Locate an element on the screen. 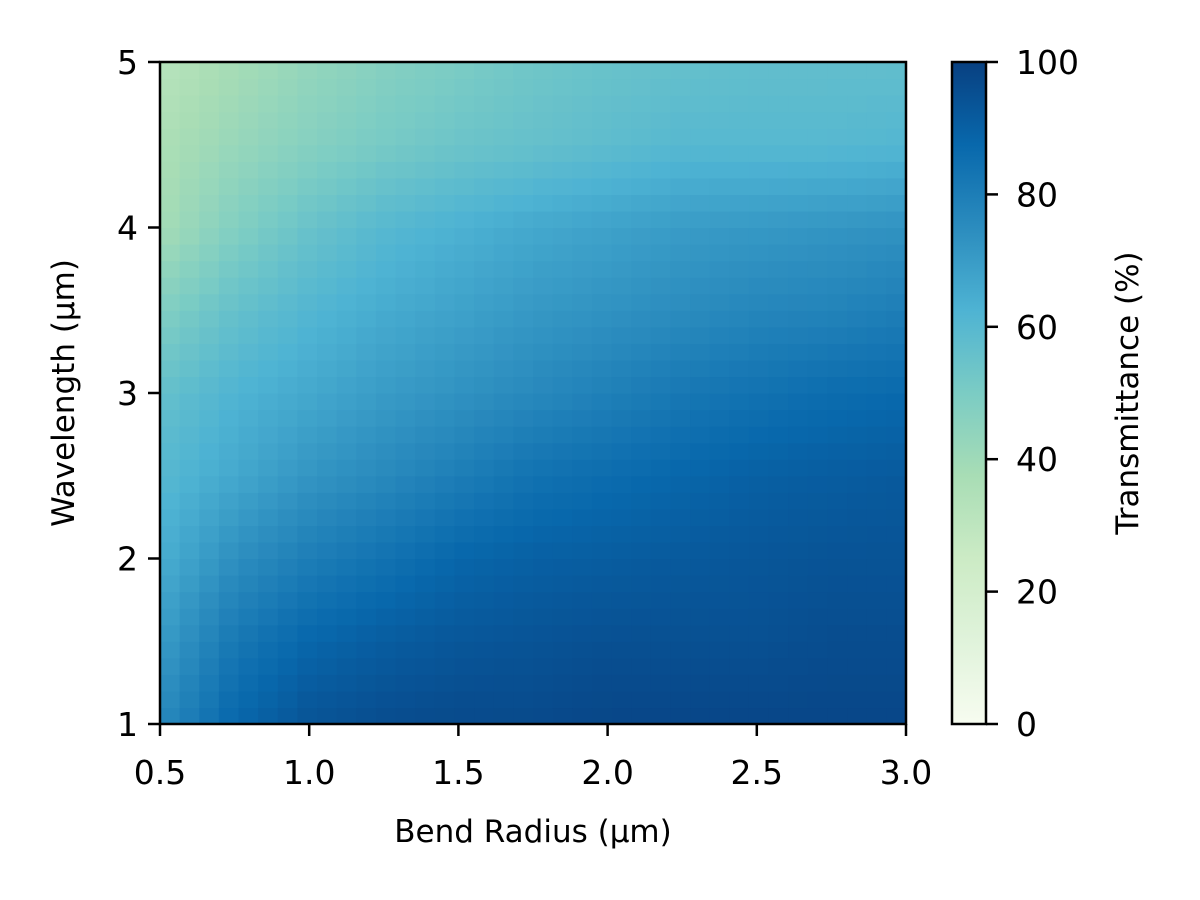  colorbar is located at coordinates (969, 393).